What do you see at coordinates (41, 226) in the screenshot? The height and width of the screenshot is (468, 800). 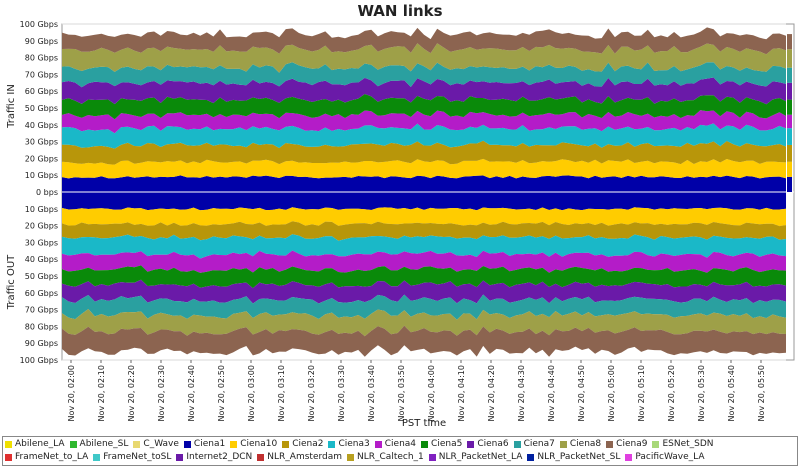 I see `y-tick-label: 20 Gbps` at bounding box center [41, 226].